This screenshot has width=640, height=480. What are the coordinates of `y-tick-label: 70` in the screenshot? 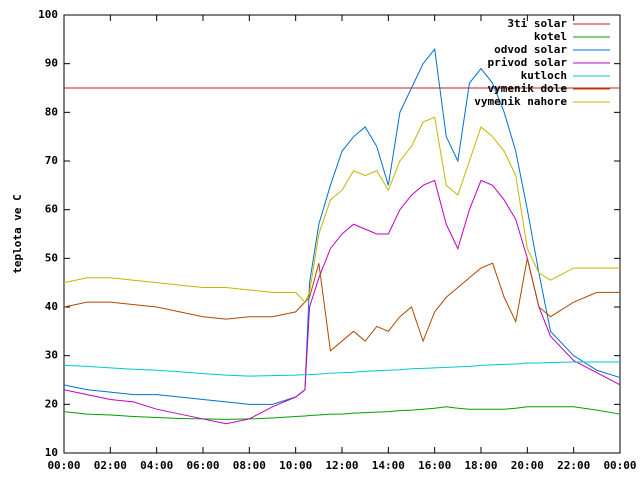 It's located at (51, 160).